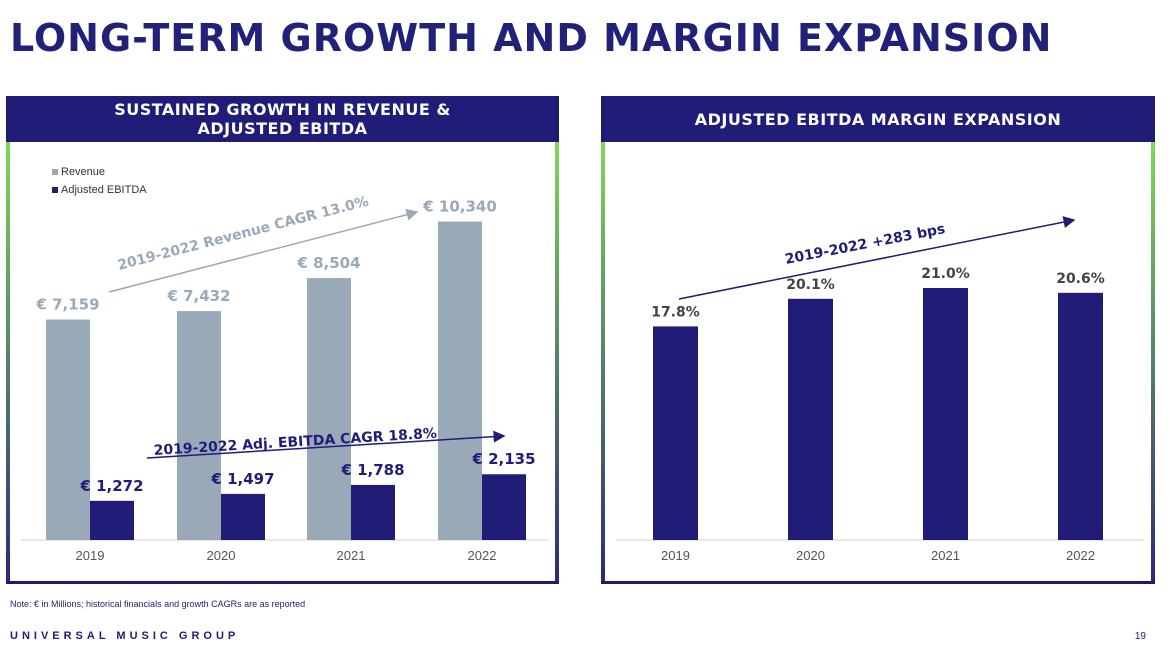  Describe the element at coordinates (104, 190) in the screenshot. I see `legend-label: Adjusted EBITDA` at that location.